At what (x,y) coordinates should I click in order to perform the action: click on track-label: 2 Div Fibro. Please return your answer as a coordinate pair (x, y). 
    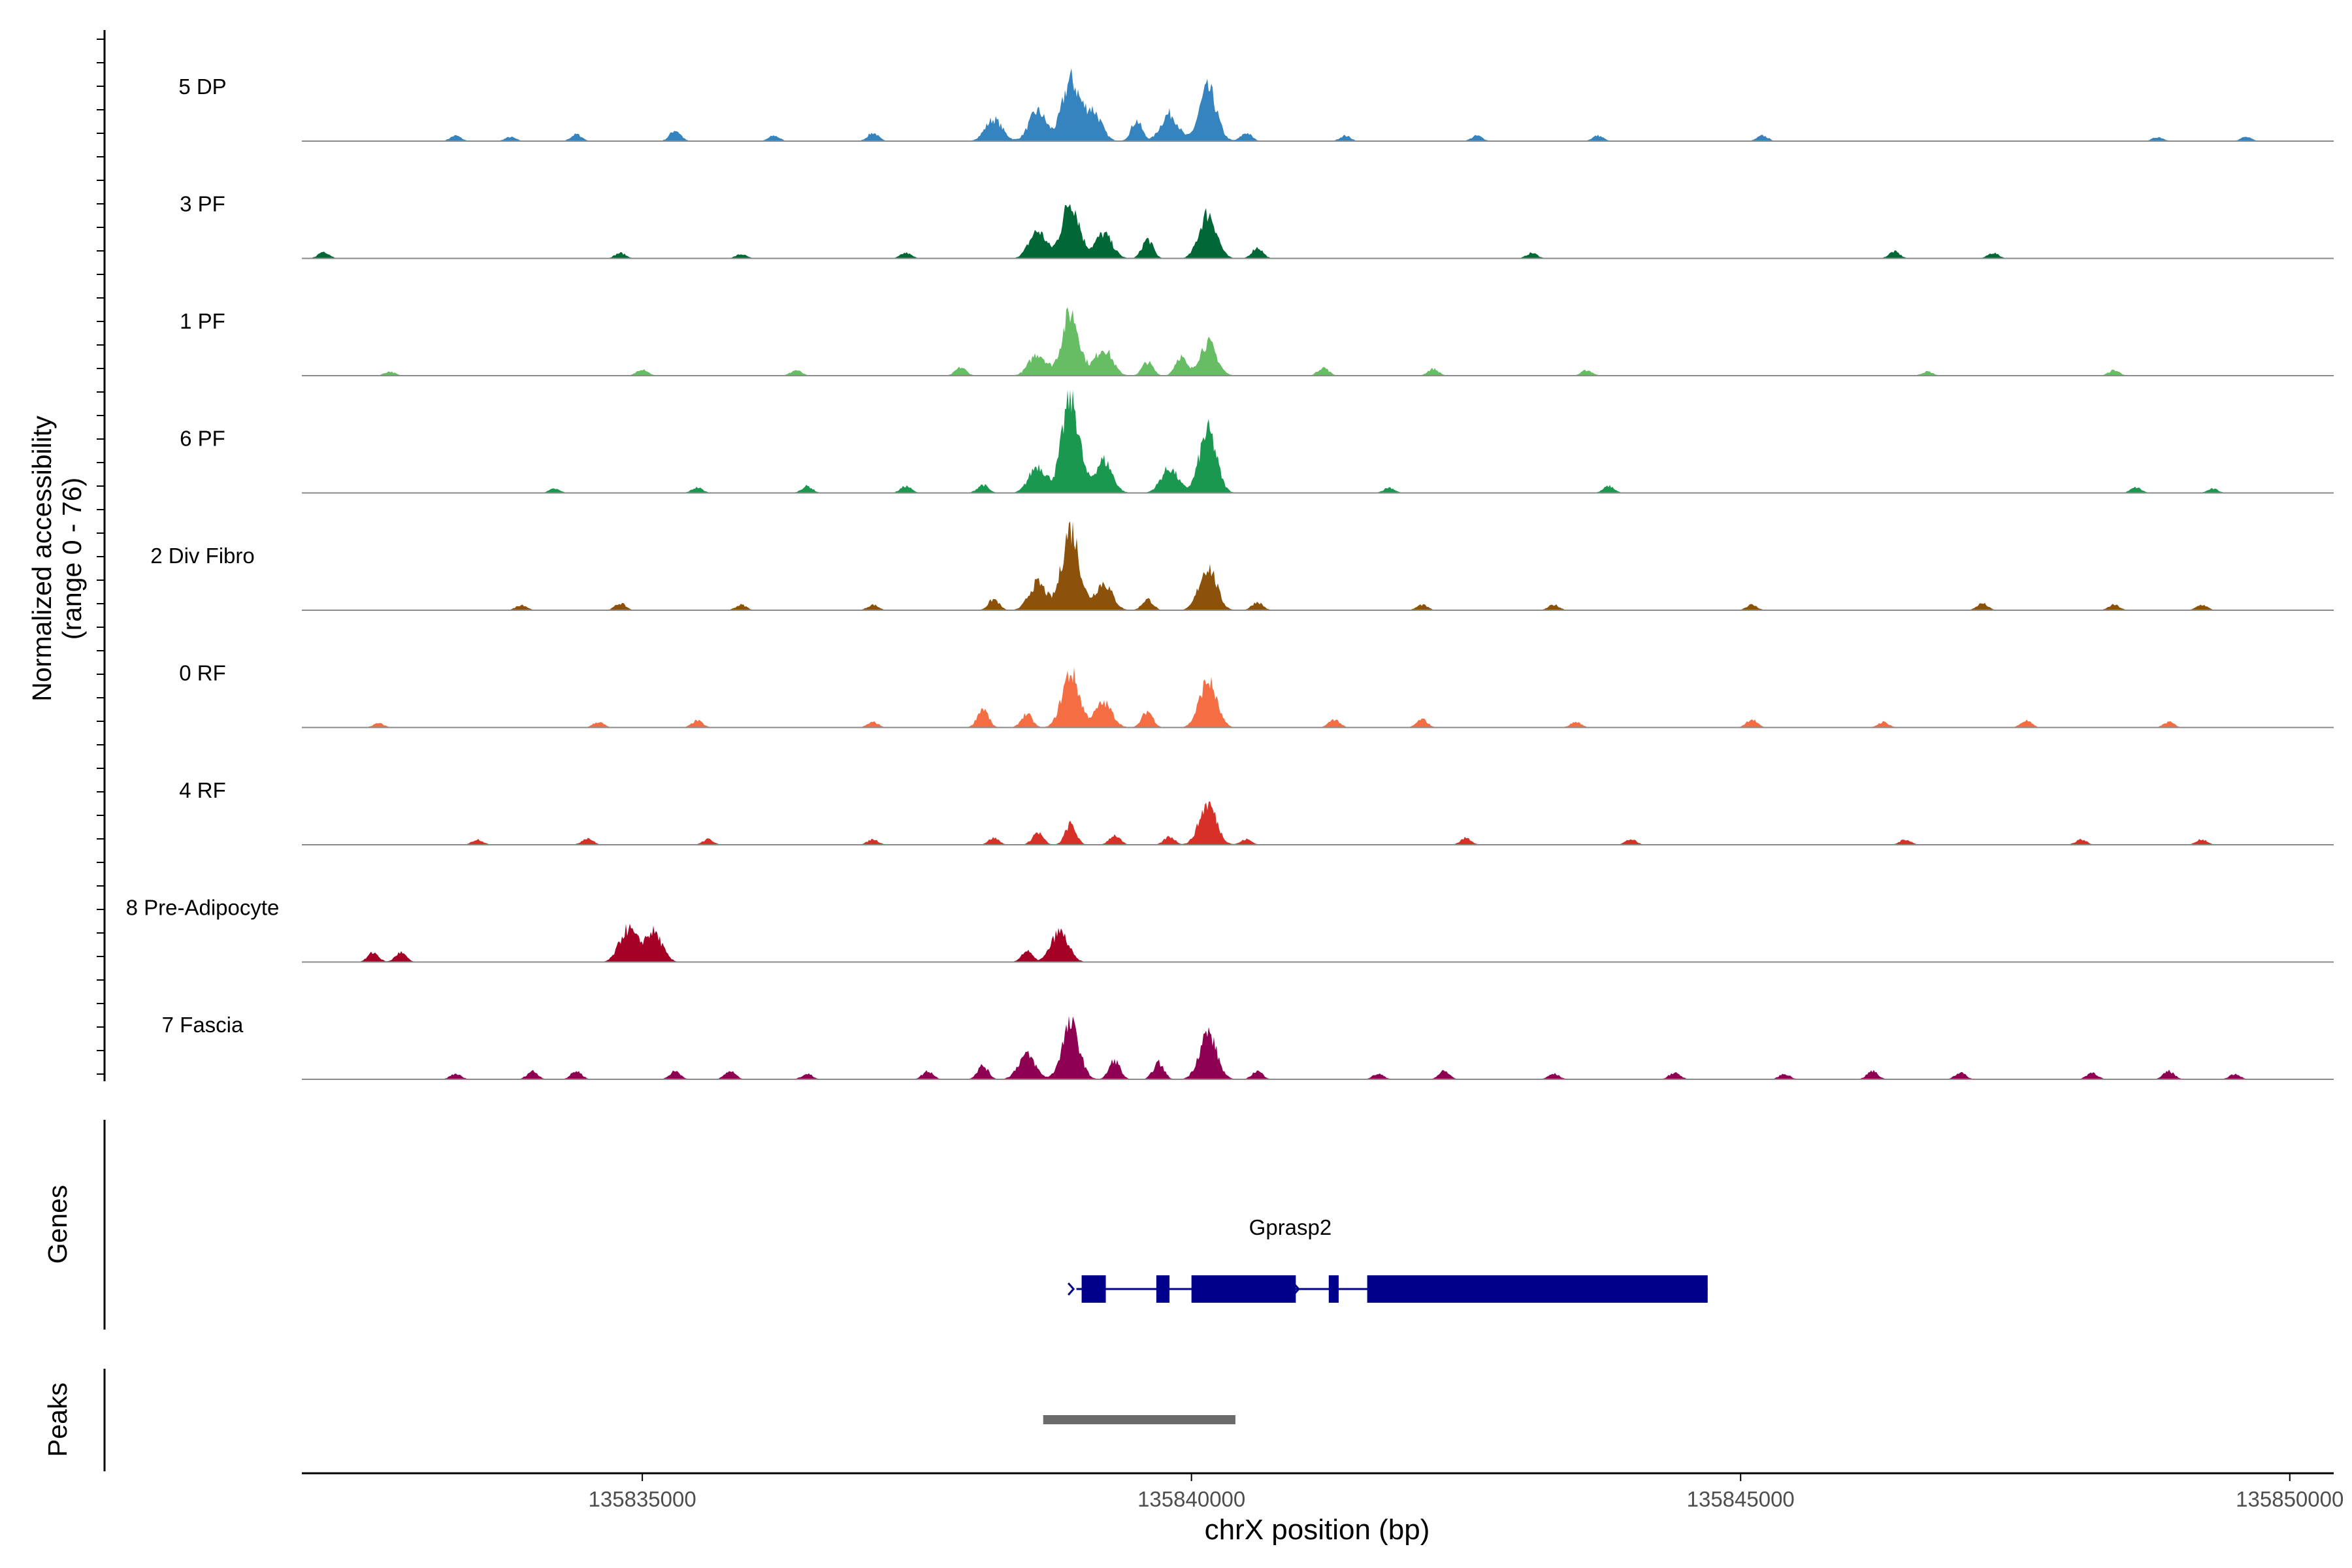
    Looking at the image, I should click on (202, 556).